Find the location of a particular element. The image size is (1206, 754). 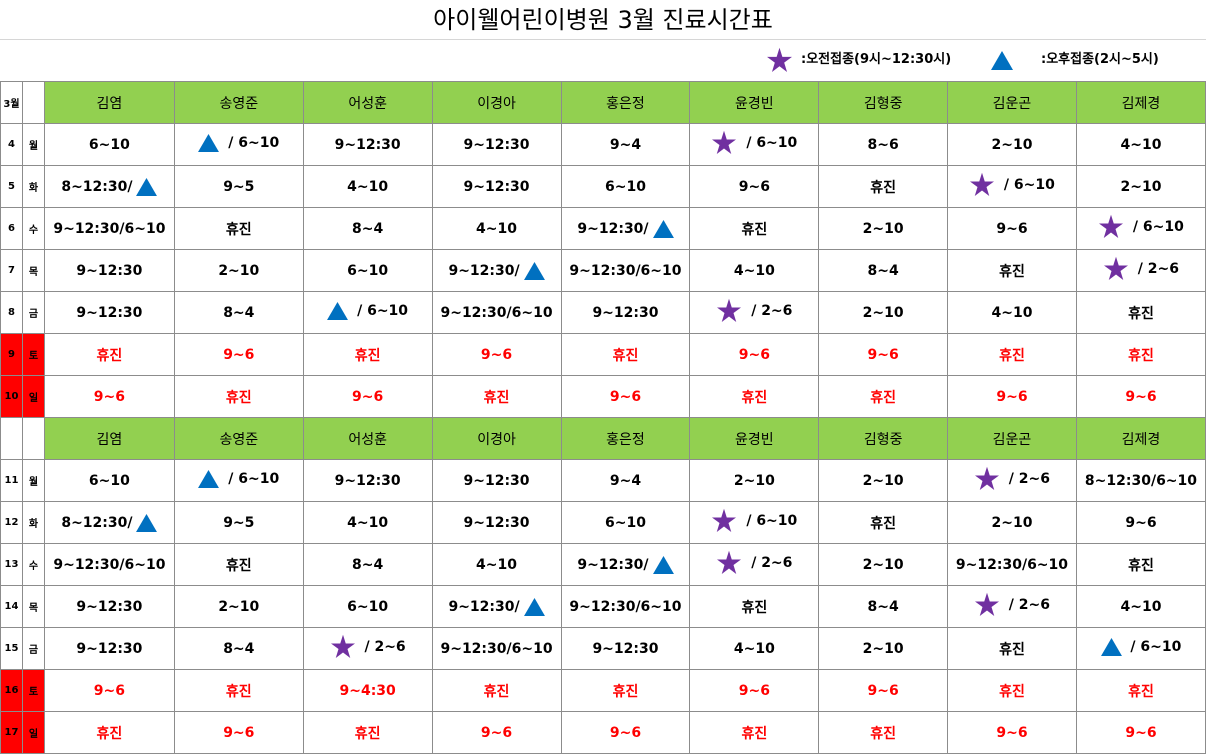

hours-content: 9~4 is located at coordinates (625, 481).